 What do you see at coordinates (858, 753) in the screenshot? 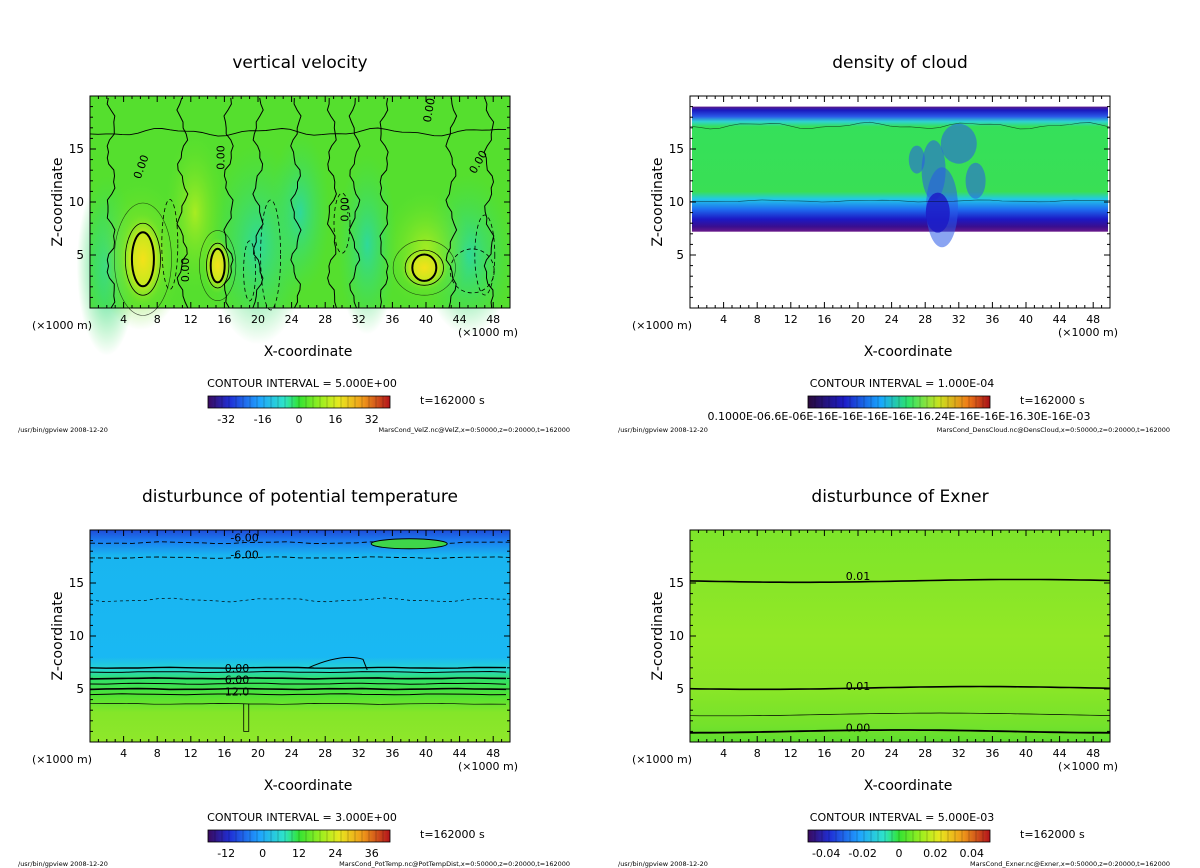
I see `x-tick-label: 20` at bounding box center [858, 753].